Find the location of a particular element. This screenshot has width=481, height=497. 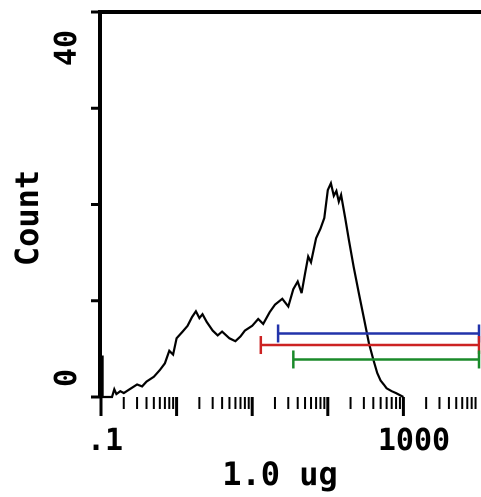

y-minor-ticks is located at coordinates (95, 204).